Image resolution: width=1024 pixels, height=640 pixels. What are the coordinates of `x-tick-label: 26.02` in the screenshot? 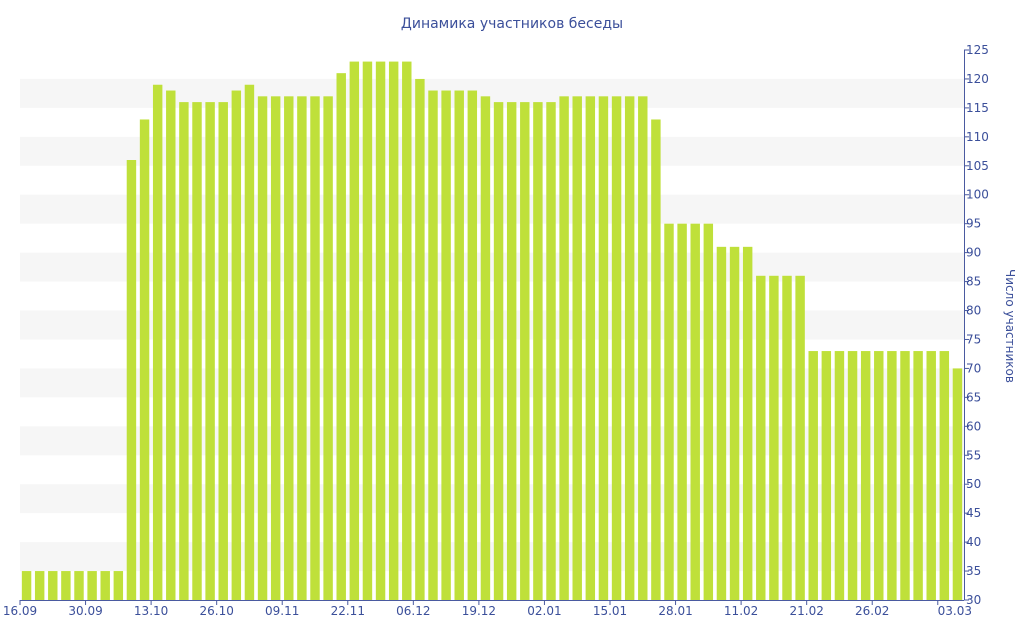 It's located at (872, 611).